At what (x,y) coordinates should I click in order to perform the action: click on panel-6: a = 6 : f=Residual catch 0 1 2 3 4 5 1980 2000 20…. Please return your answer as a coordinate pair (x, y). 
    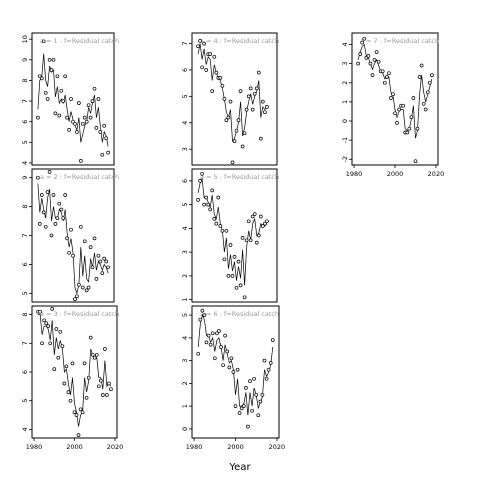
    Looking at the image, I should click on (233, 378).